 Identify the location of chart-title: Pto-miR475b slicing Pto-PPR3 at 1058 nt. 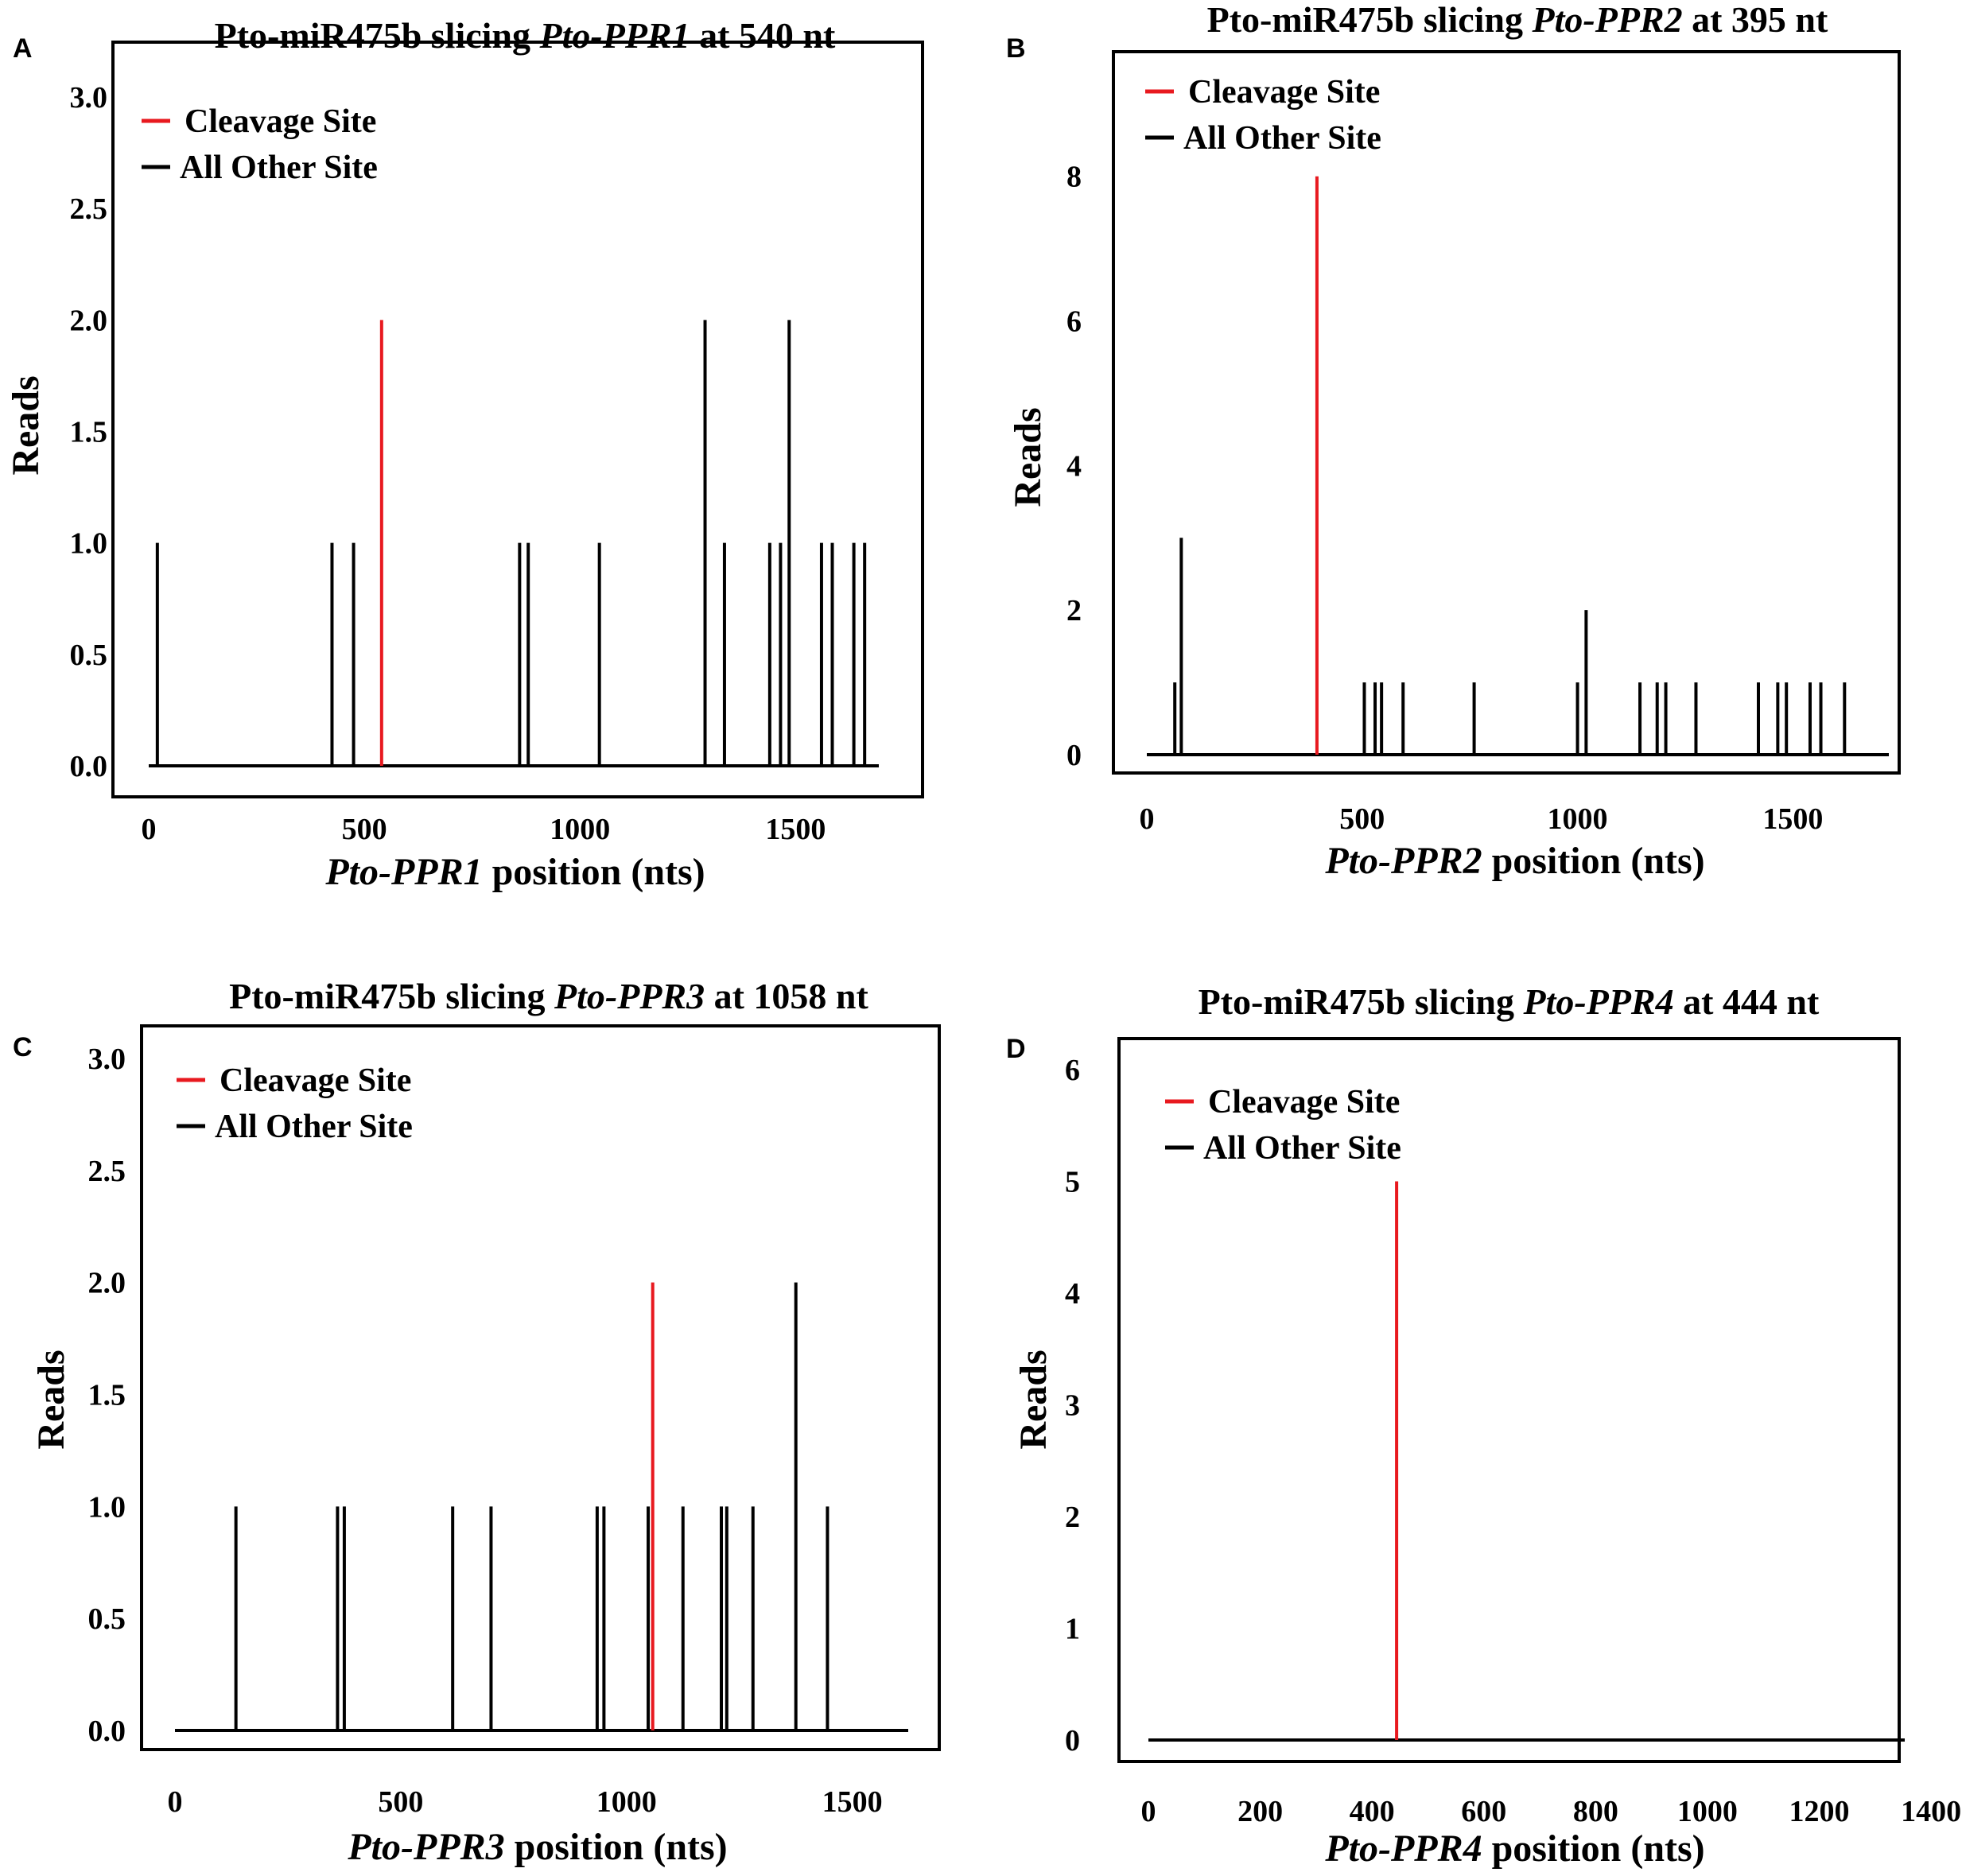
(548, 996).